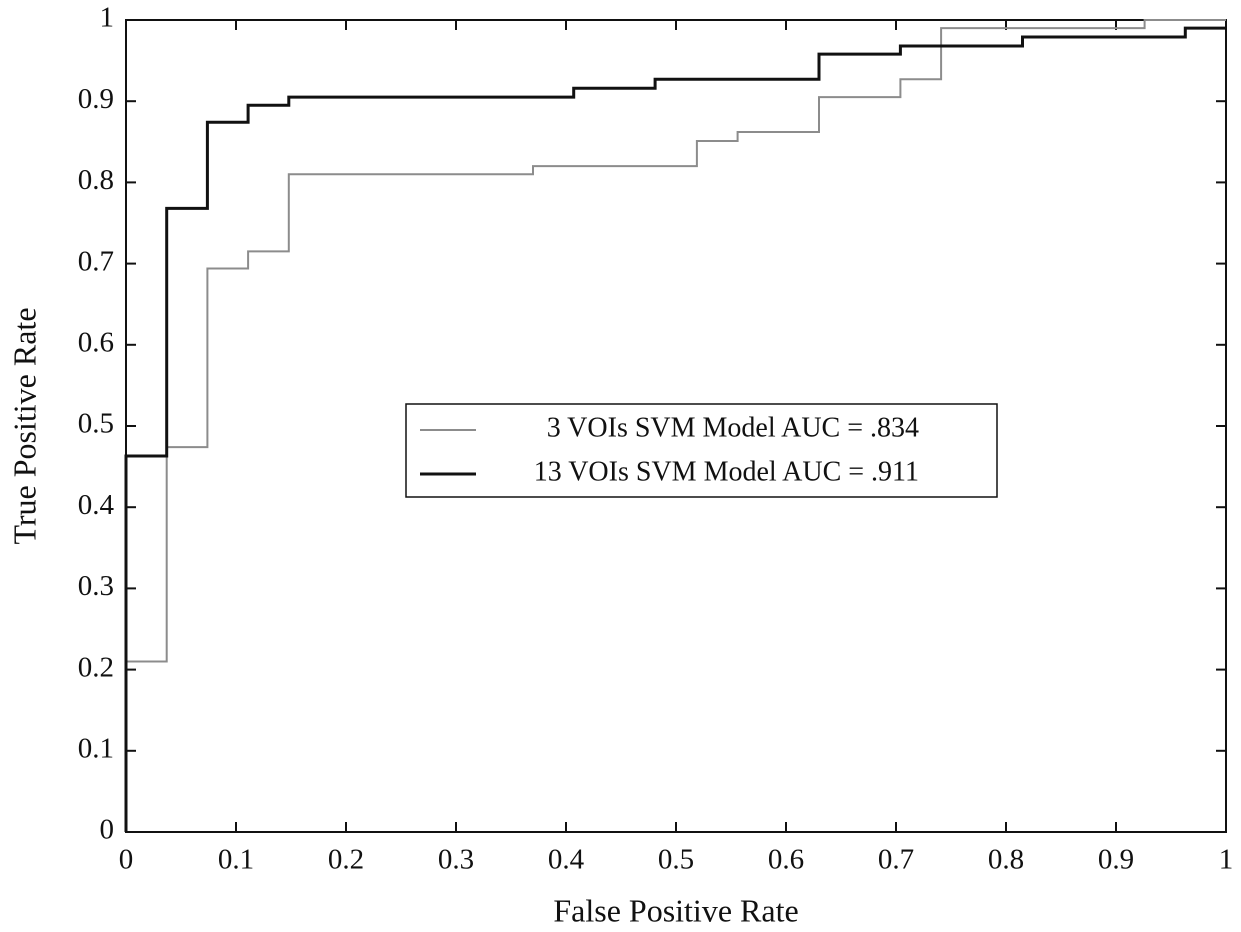 This screenshot has height=932, width=1241. Describe the element at coordinates (96, 667) in the screenshot. I see `y-tick-label: 0.2` at that location.